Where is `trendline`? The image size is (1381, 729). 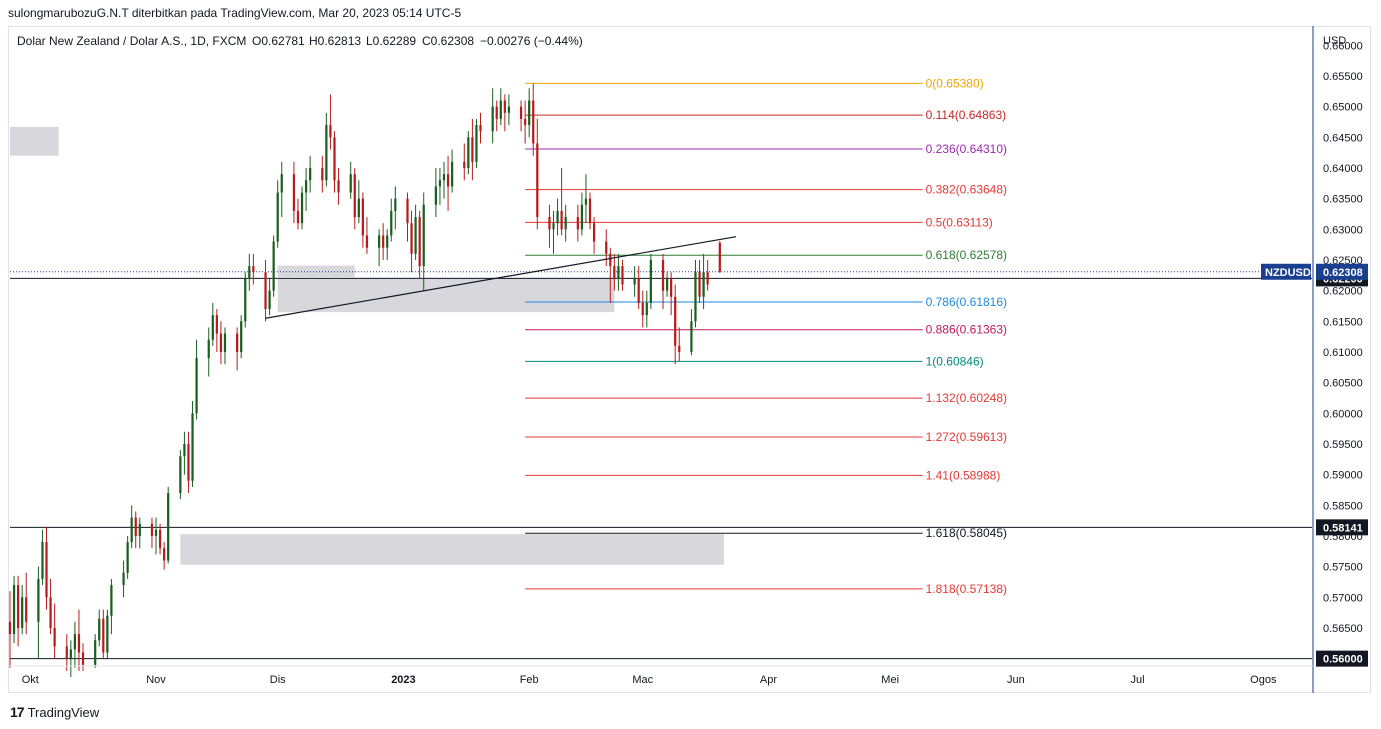
trendline is located at coordinates (501, 277).